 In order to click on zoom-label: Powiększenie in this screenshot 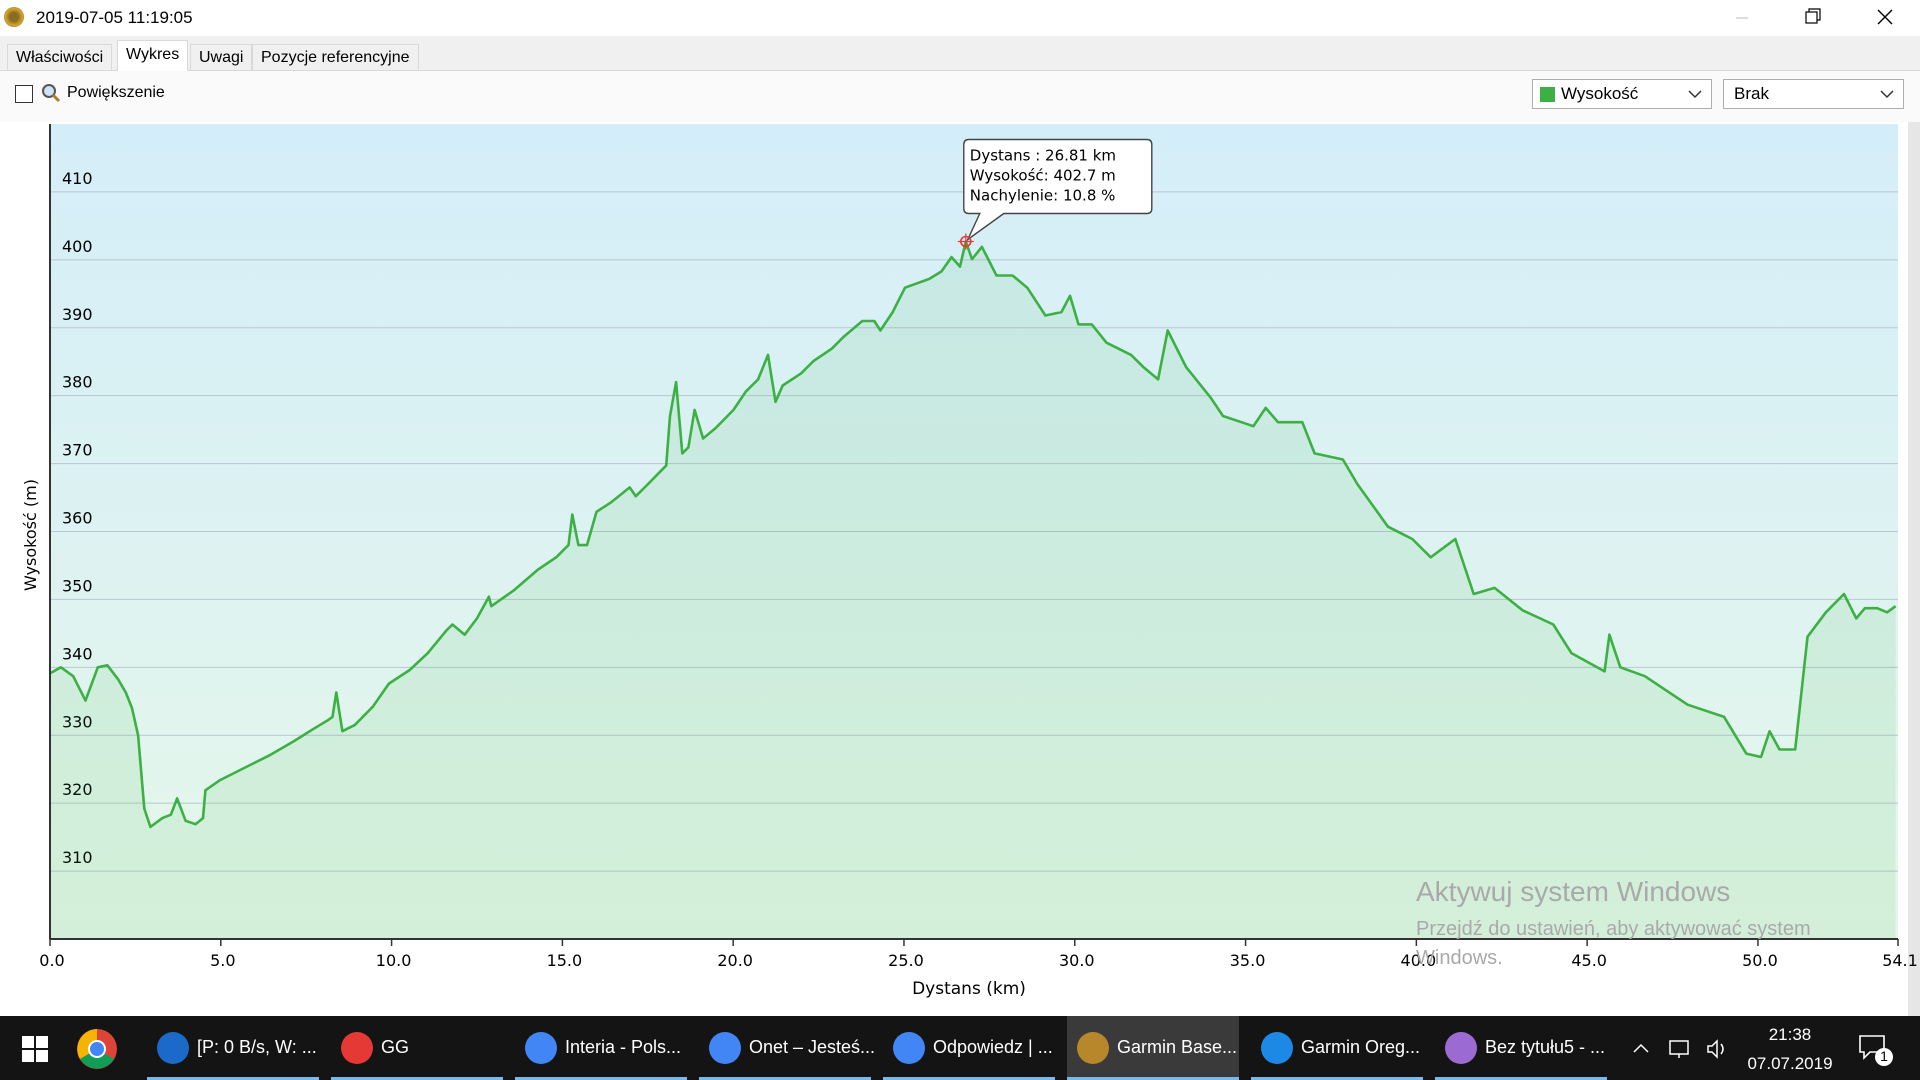, I will do `click(116, 92)`.